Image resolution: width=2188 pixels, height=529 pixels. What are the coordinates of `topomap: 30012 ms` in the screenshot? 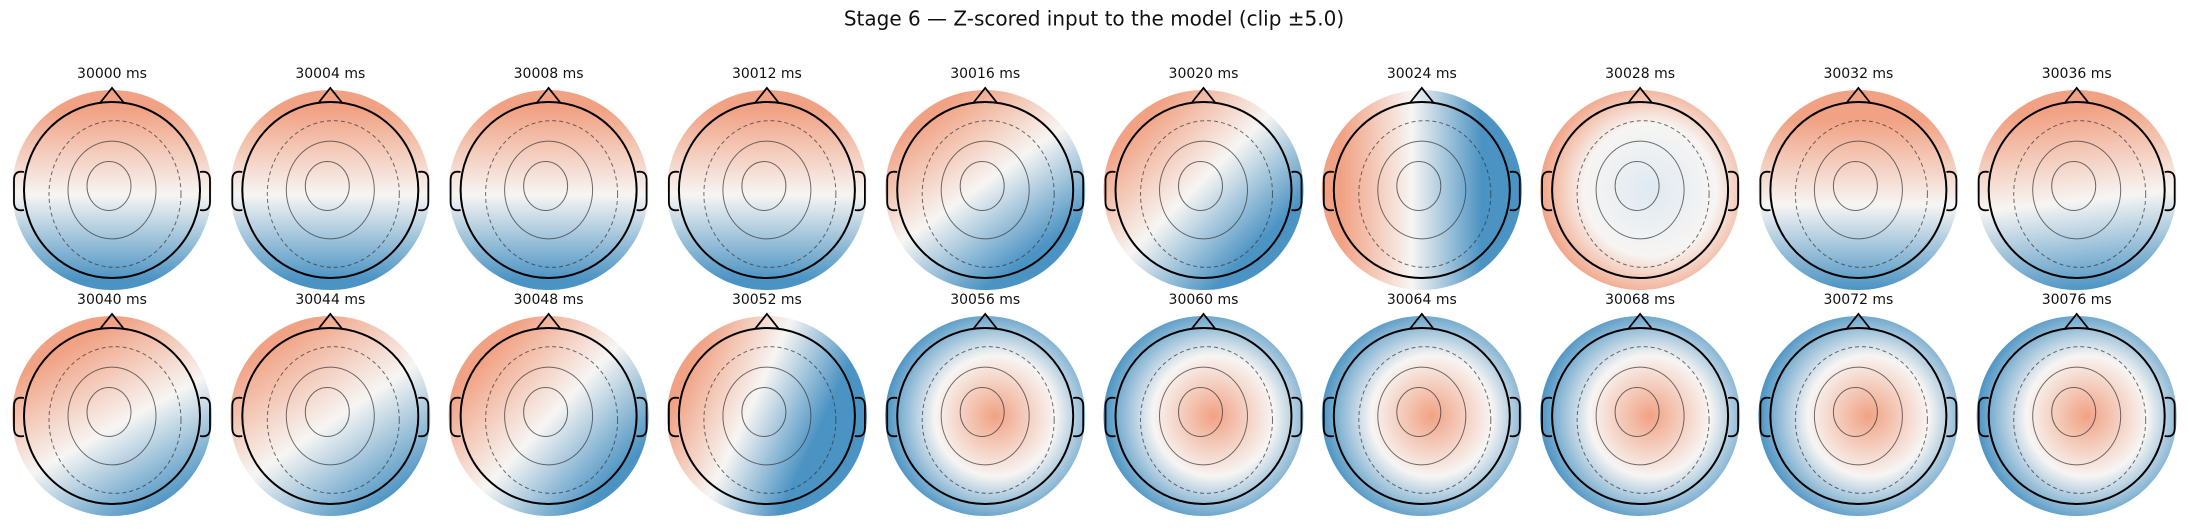 It's located at (766, 178).